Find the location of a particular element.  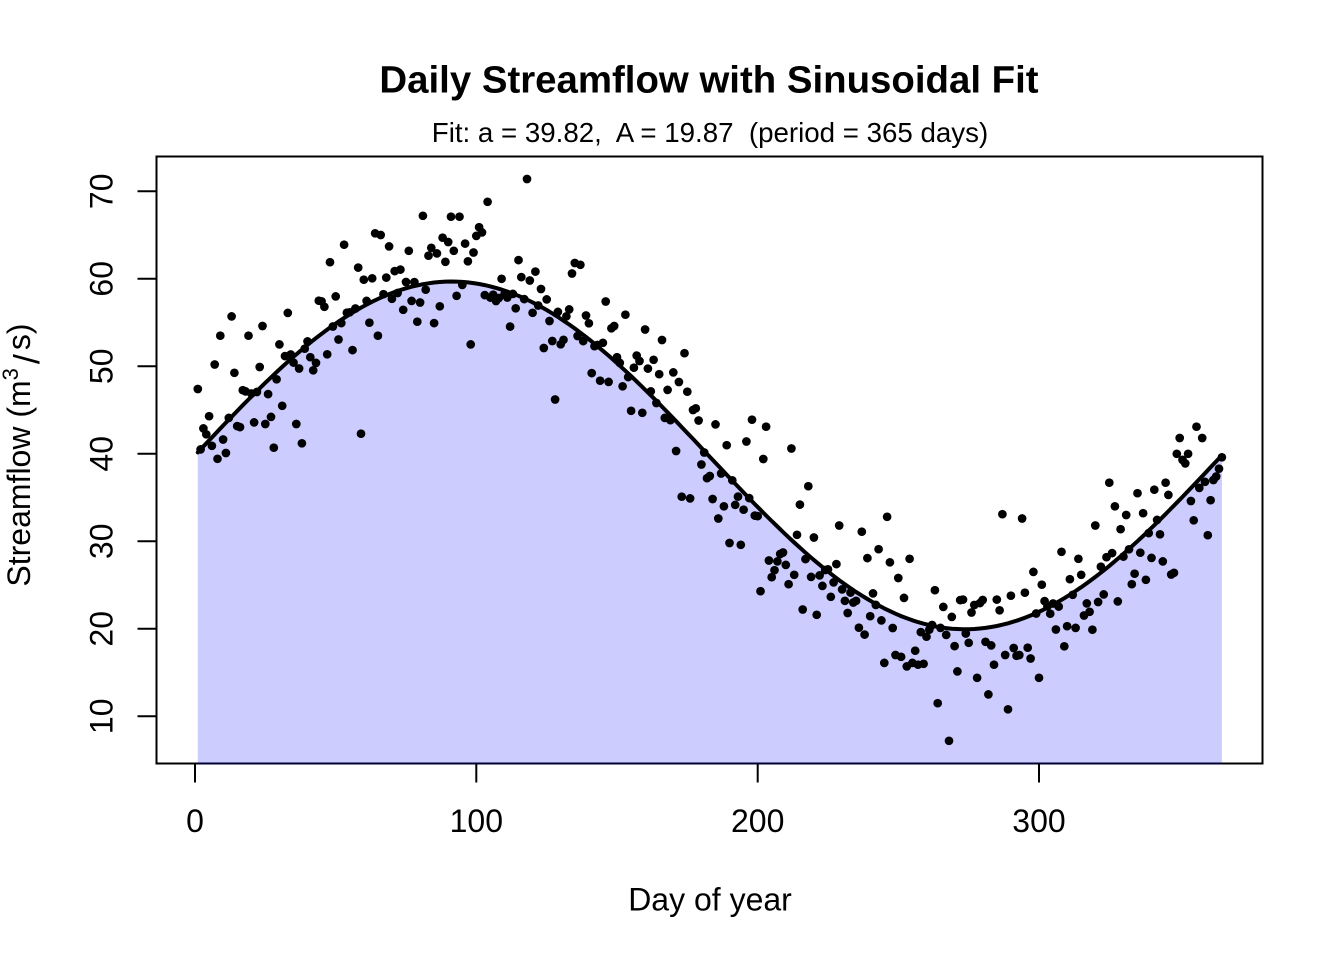

svg-text: 100 is located at coordinates (476, 821).